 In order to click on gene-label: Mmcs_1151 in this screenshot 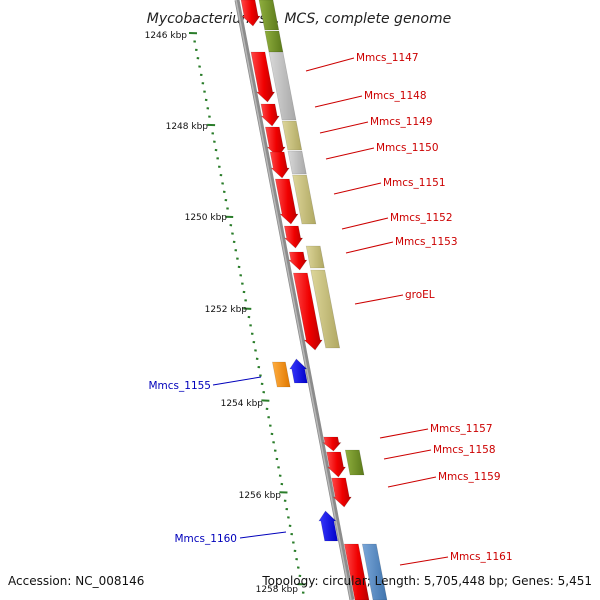, I will do `click(414, 183)`.